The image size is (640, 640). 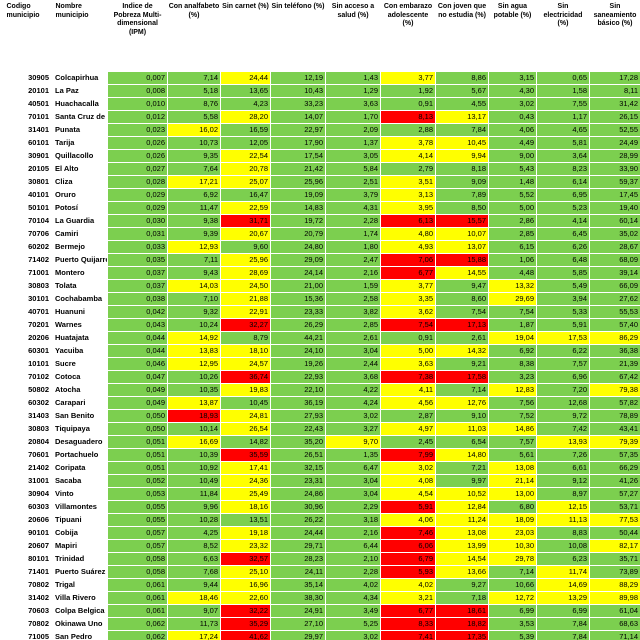 What do you see at coordinates (462, 117) in the screenshot?
I see `cell-joven: 13,17` at bounding box center [462, 117].